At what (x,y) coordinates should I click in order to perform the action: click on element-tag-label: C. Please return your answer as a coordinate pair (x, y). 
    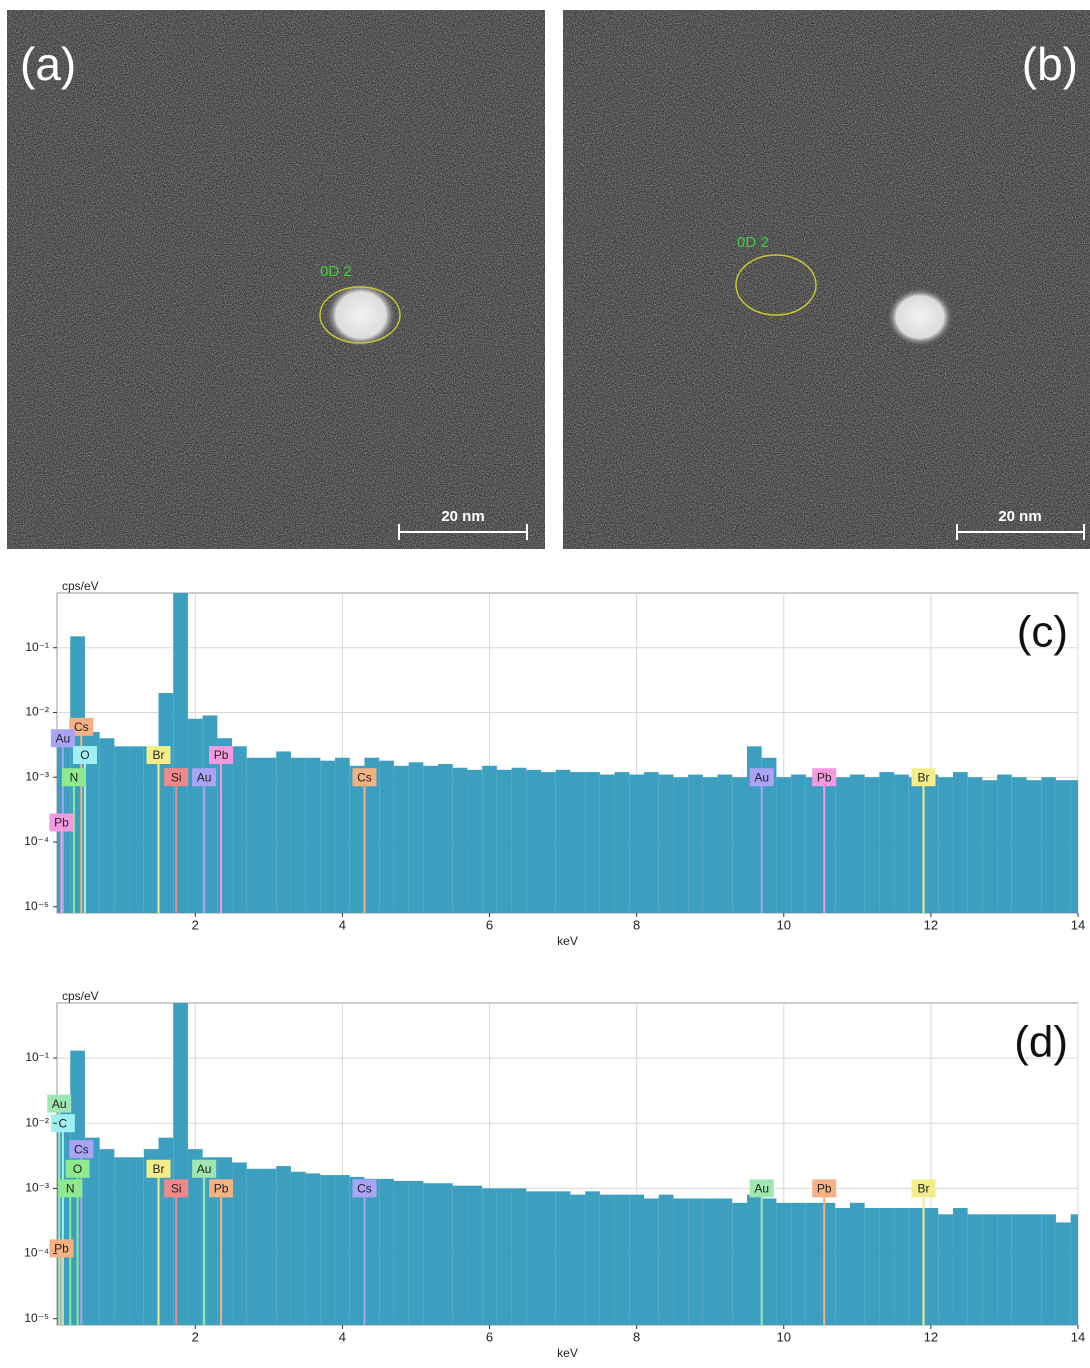
    Looking at the image, I should click on (63, 1123).